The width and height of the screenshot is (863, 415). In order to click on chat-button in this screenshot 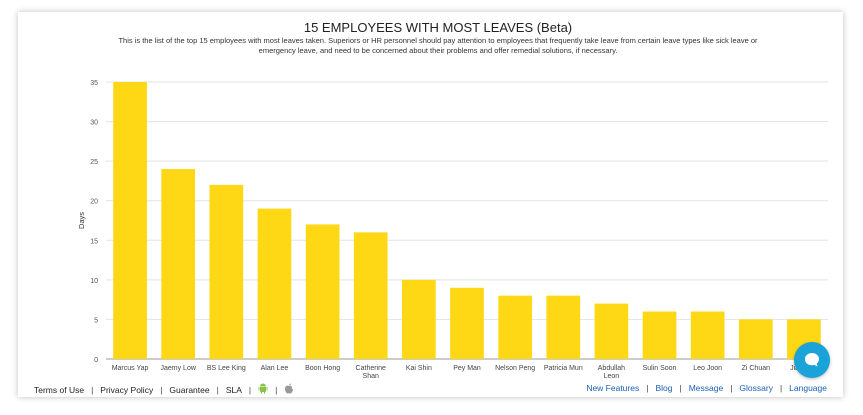, I will do `click(812, 360)`.